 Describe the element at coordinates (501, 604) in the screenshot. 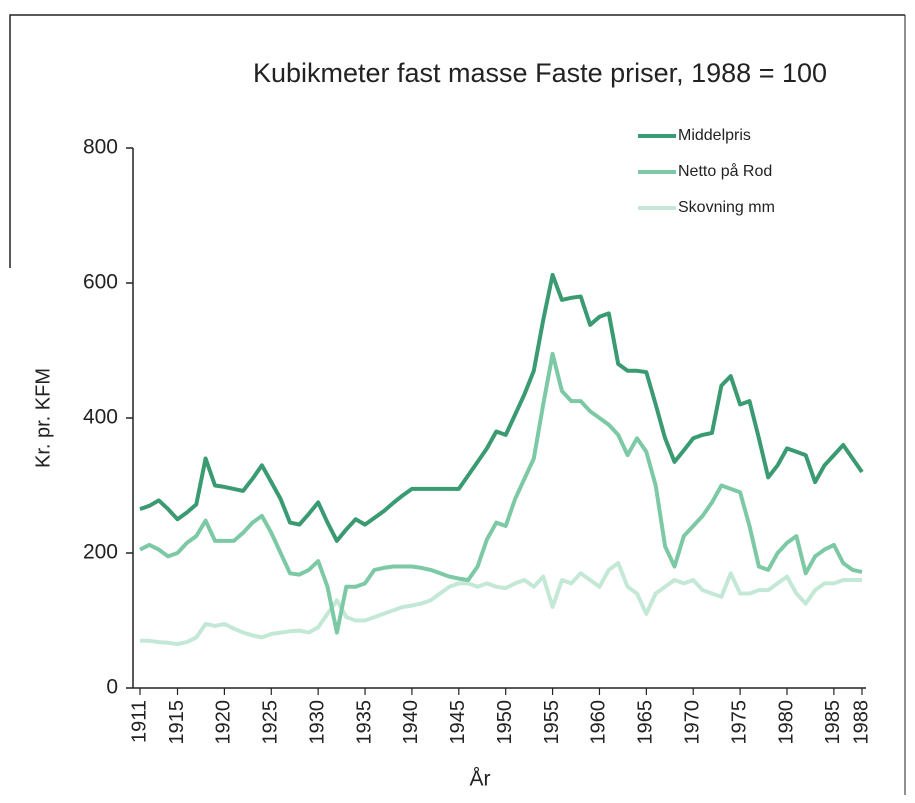

I see `series-line` at that location.